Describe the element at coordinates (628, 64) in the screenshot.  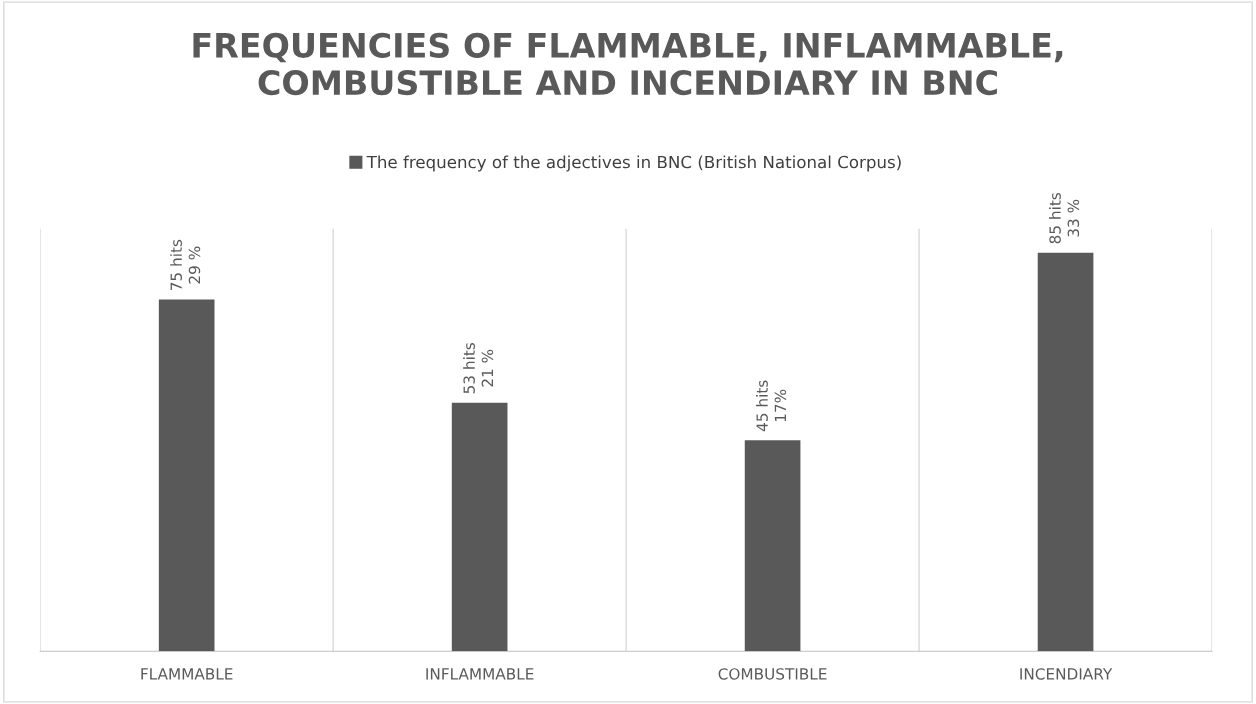
I see `chart-title: FREQUENCIES OF FLAMMABLE, INFLAMMABLE, COMBUSTIBLE AND INCENDIARY IN BNC` at that location.